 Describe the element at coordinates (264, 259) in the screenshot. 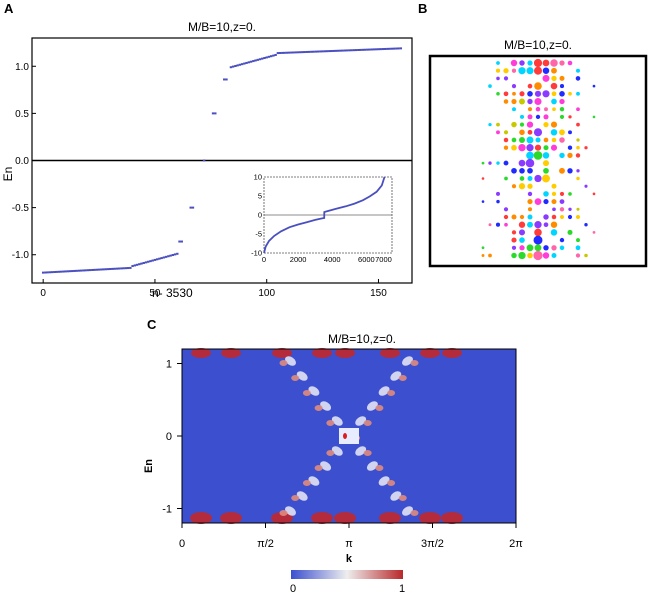

I see `panel-a-inset-xtick-label: 0` at that location.